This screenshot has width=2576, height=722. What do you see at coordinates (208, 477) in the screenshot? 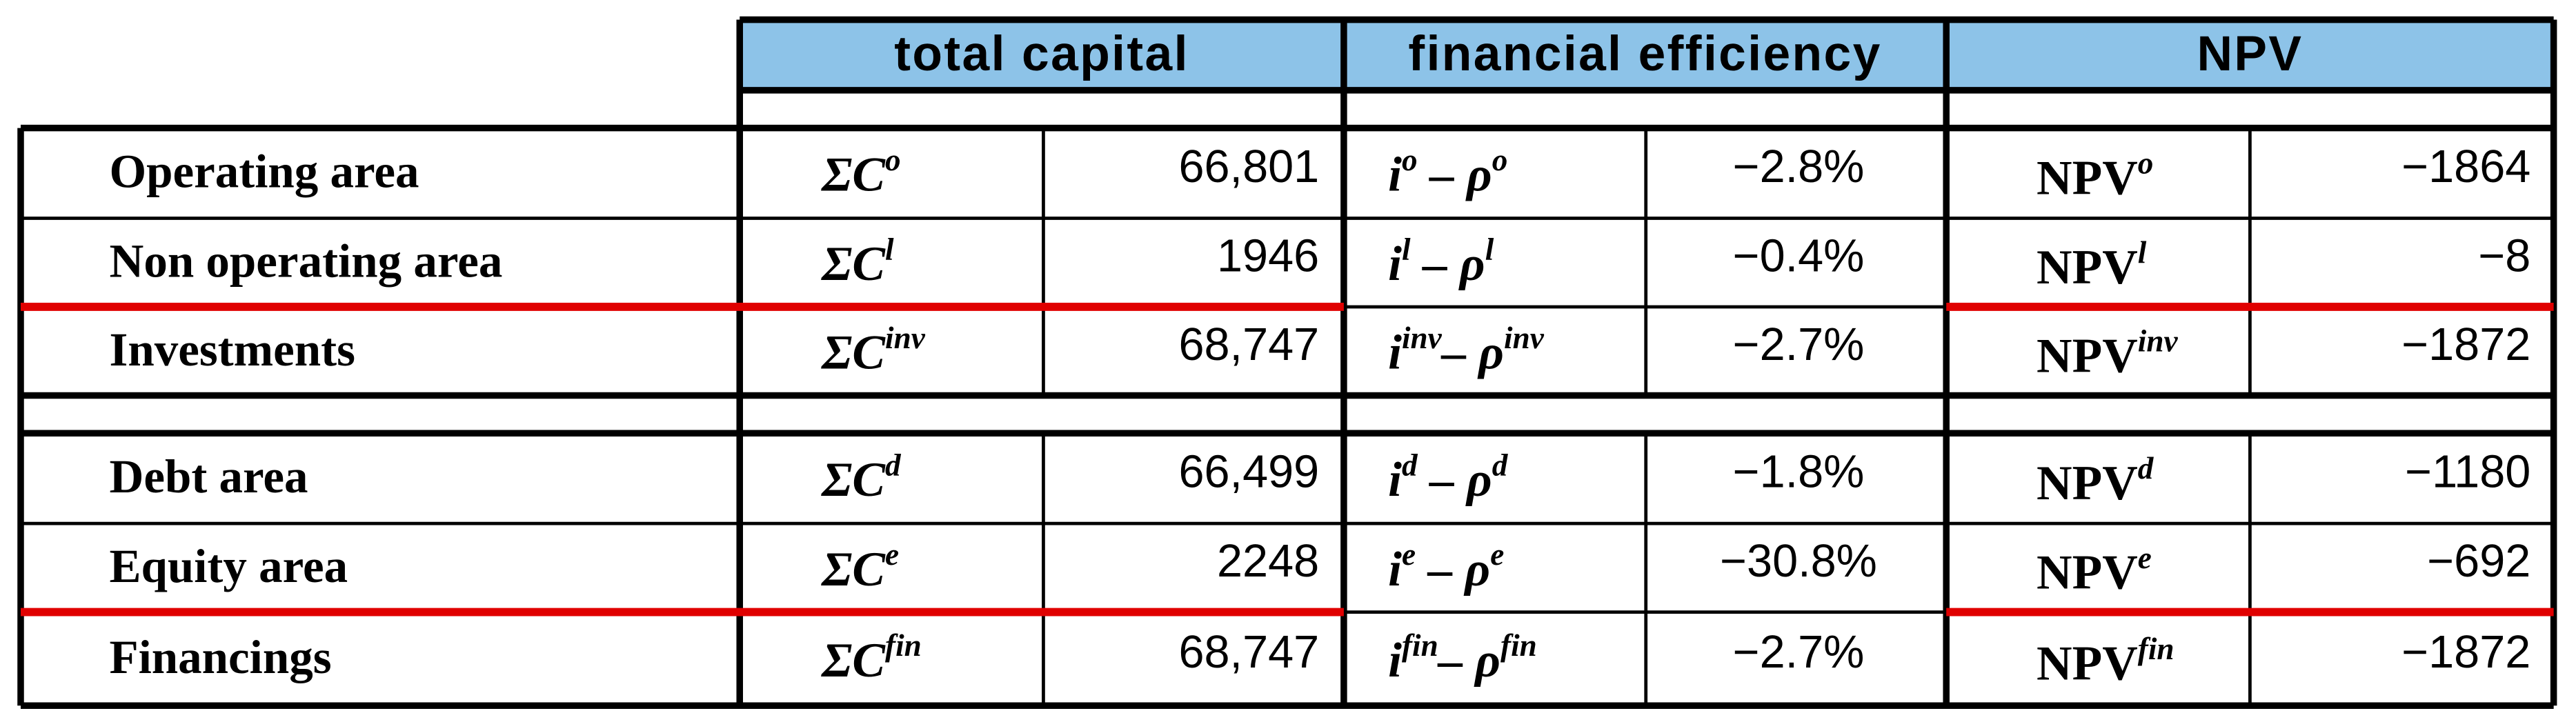
I see `row-label: Debt area` at bounding box center [208, 477].